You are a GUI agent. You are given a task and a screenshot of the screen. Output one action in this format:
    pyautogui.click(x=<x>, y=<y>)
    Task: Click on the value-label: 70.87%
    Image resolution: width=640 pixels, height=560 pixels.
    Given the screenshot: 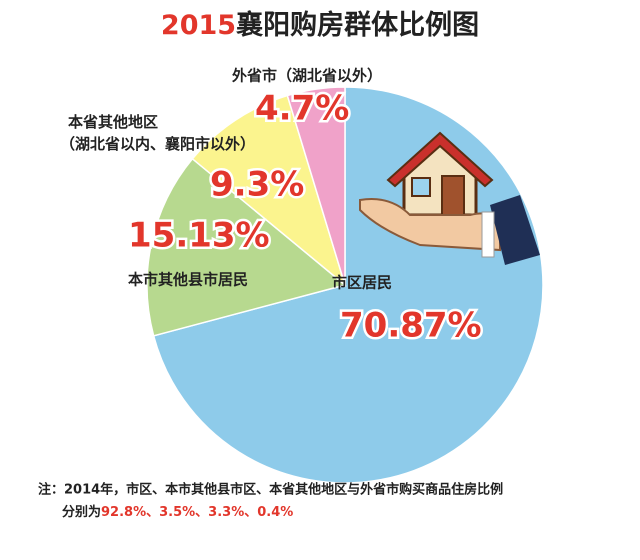 What is the action you would take?
    pyautogui.click(x=411, y=326)
    